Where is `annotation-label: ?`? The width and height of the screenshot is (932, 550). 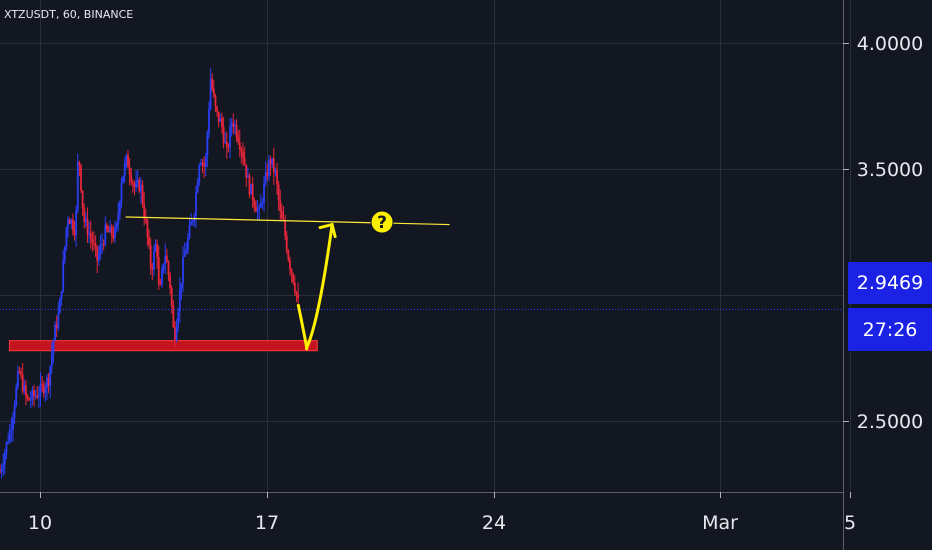
annotation-label: ? is located at coordinates (382, 223).